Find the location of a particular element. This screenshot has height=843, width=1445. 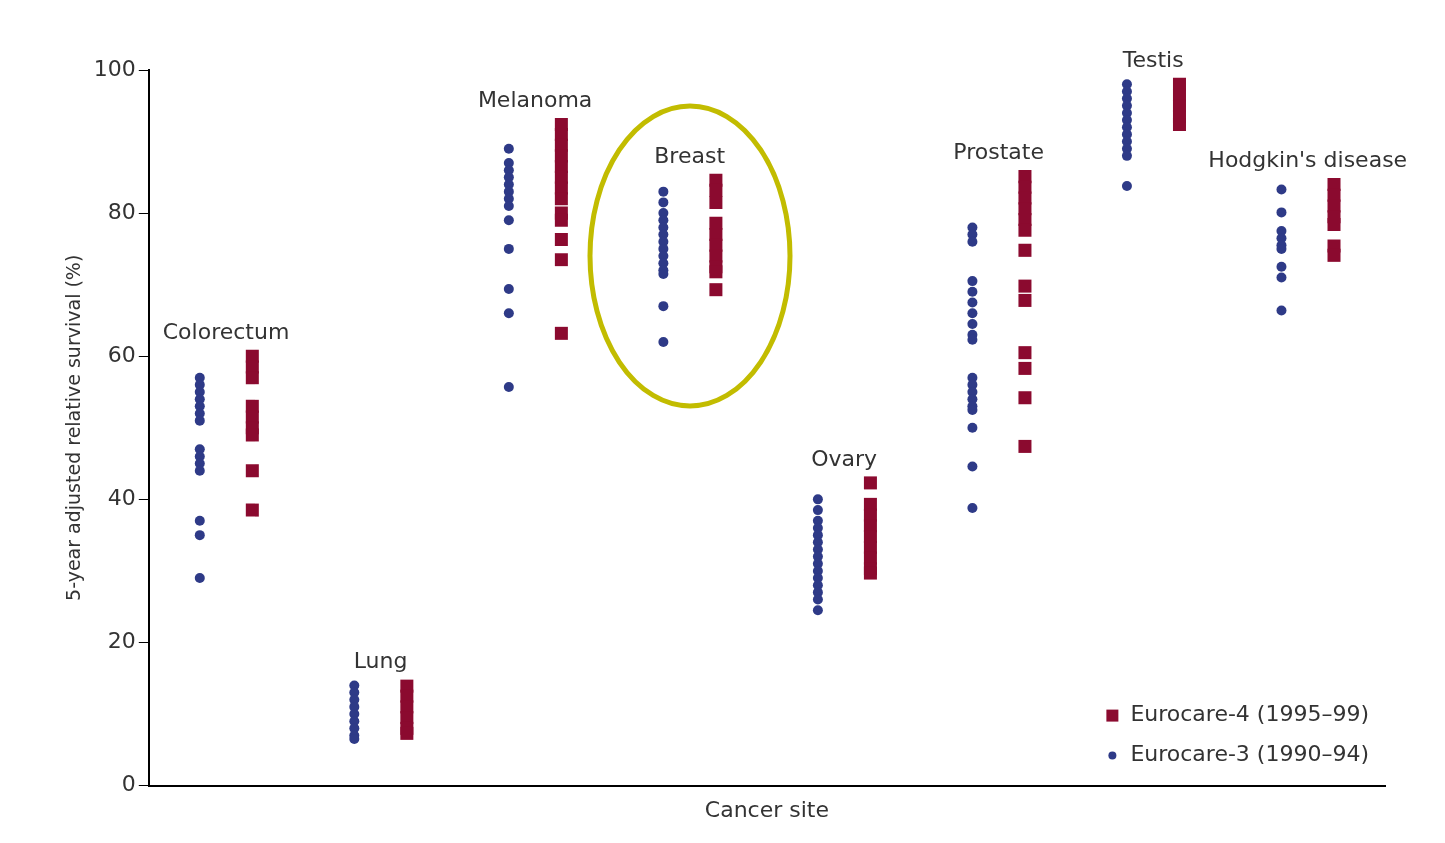

legend-label: Eurocare-3 (1990–94) is located at coordinates (1250, 754).